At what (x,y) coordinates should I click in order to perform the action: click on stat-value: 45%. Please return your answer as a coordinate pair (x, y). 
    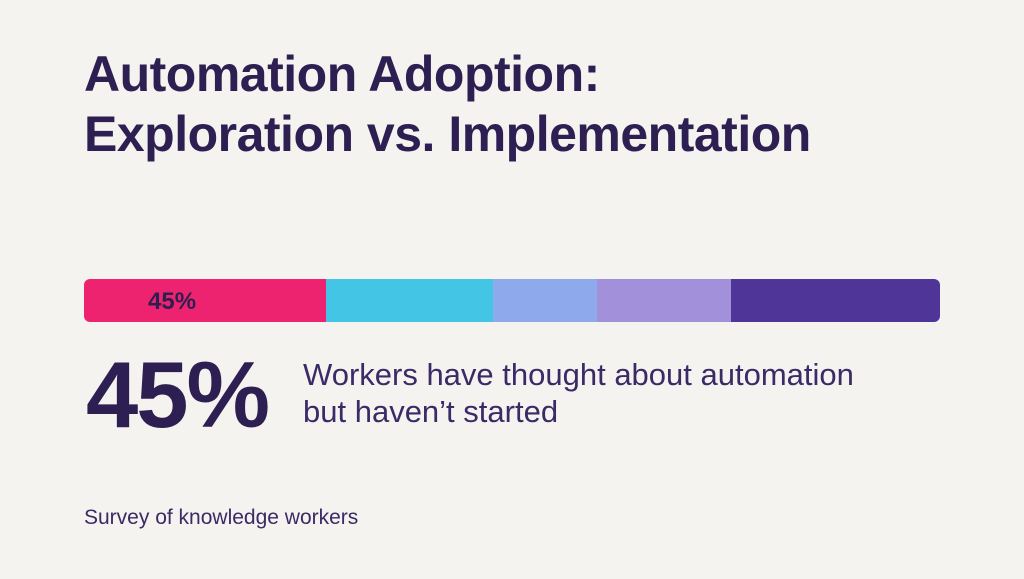
    Looking at the image, I should click on (178, 394).